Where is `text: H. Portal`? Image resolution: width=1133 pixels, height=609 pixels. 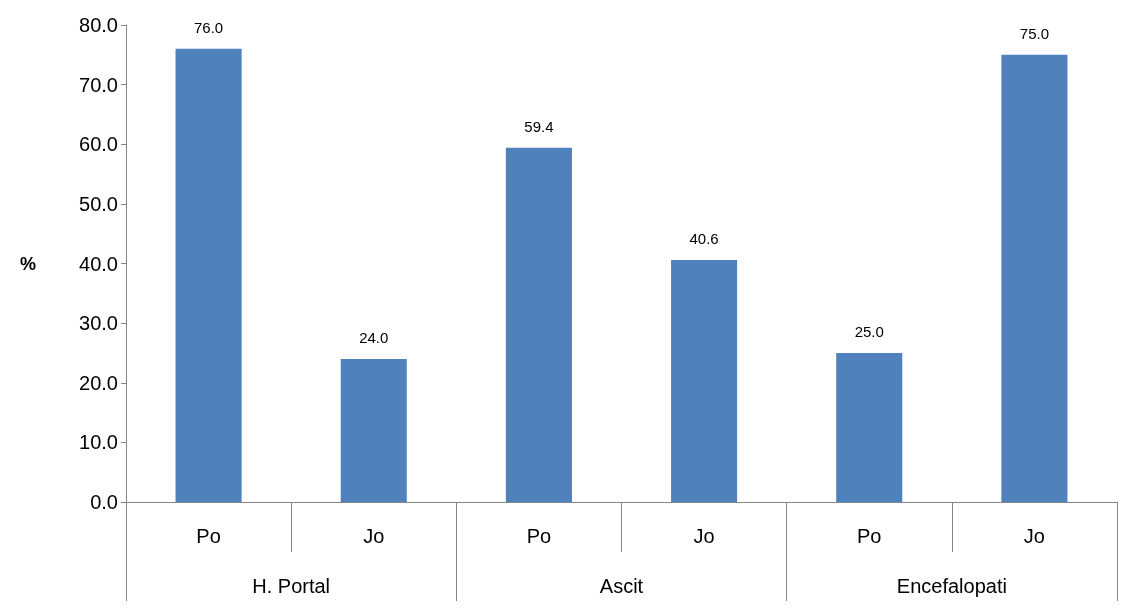
text: H. Portal is located at coordinates (291, 586).